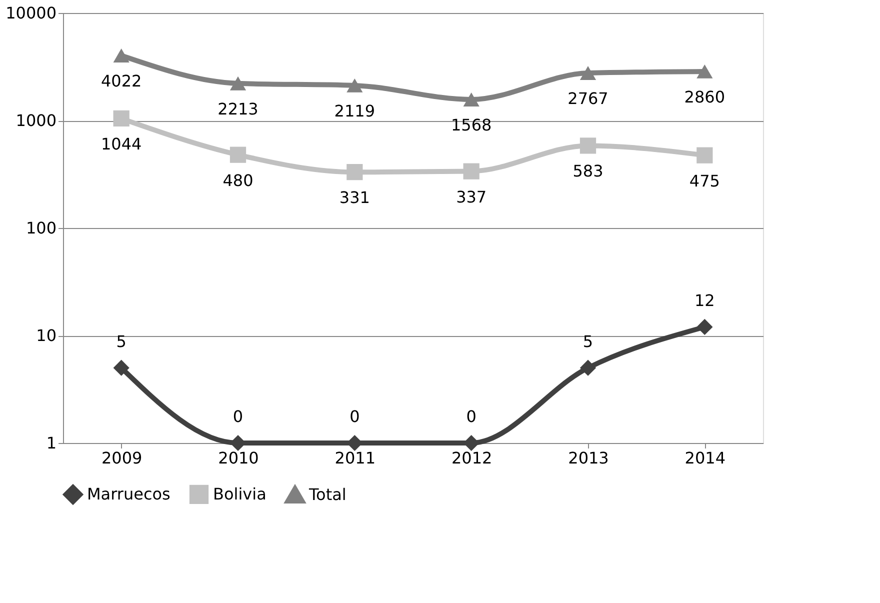 The image size is (880, 603). I want to click on x-tick-label: 2010, so click(238, 458).